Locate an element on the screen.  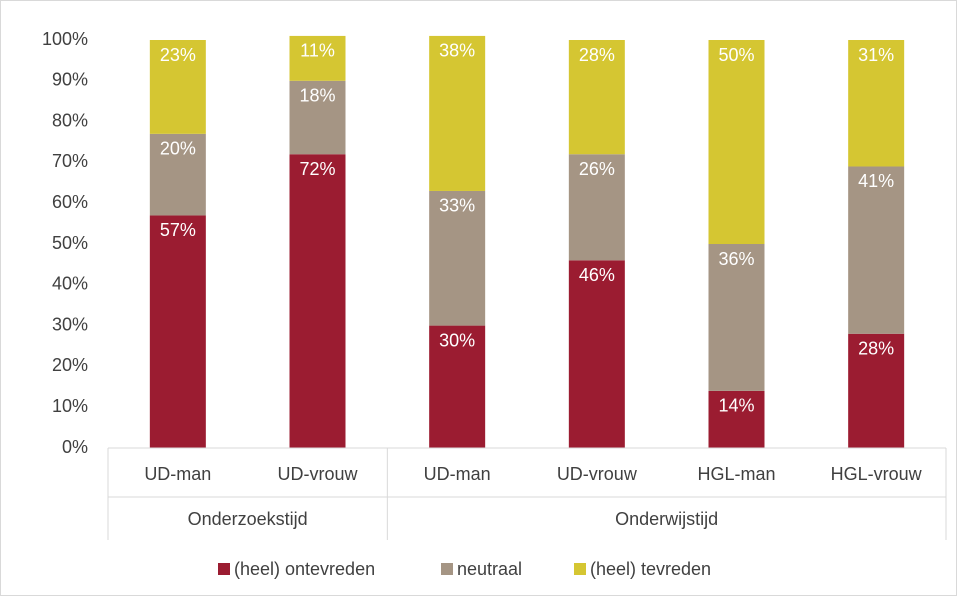
y-tick-label: 50% is located at coordinates (70, 243).